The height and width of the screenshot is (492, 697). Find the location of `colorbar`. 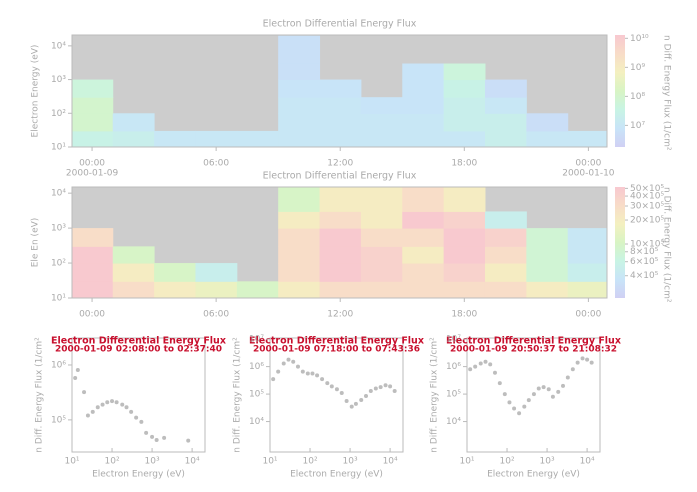

colorbar is located at coordinates (620, 242).